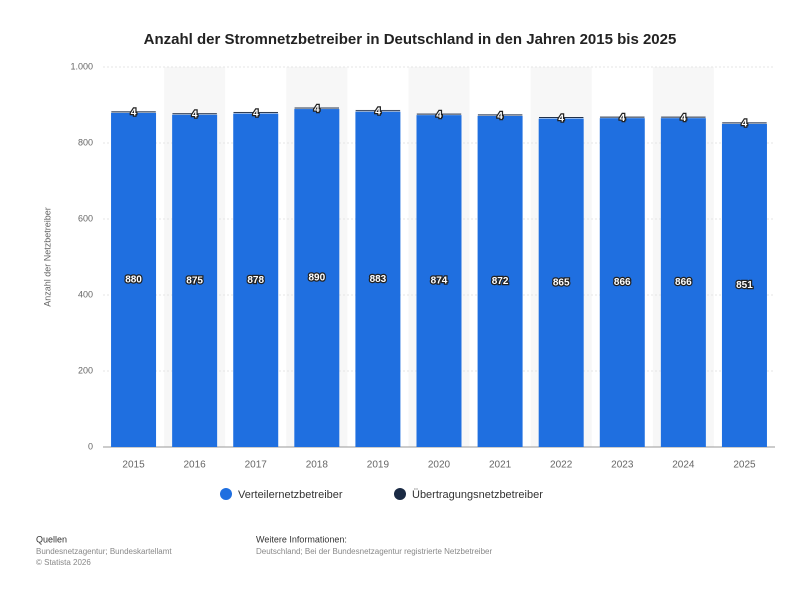 Image resolution: width=800 pixels, height=598 pixels. What do you see at coordinates (195, 465) in the screenshot?
I see `x-tick-label: 2016` at bounding box center [195, 465].